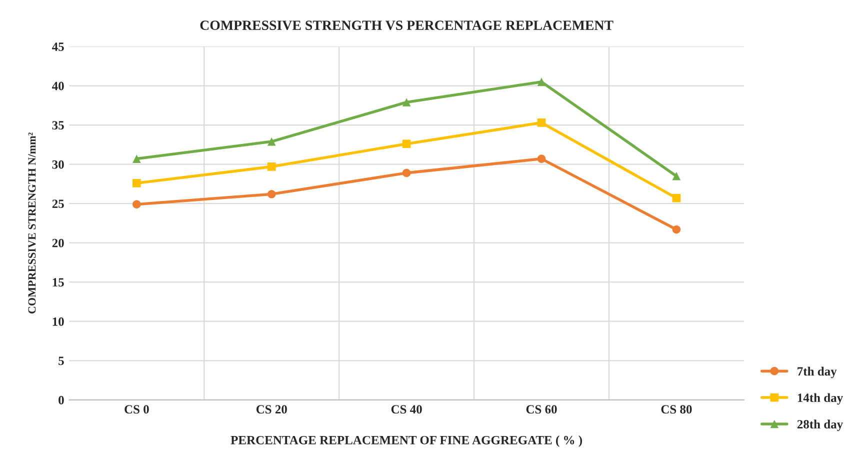 This screenshot has height=465, width=865. I want to click on y-tick-label: 40, so click(58, 86).